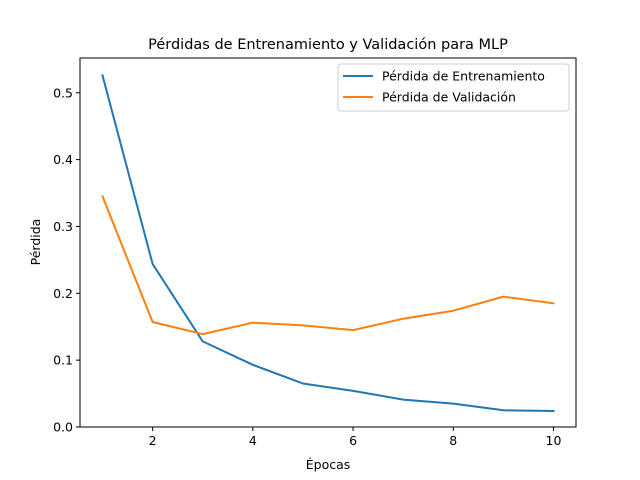  What do you see at coordinates (63, 293) in the screenshot?
I see `y-tick-label: 0.2` at bounding box center [63, 293].